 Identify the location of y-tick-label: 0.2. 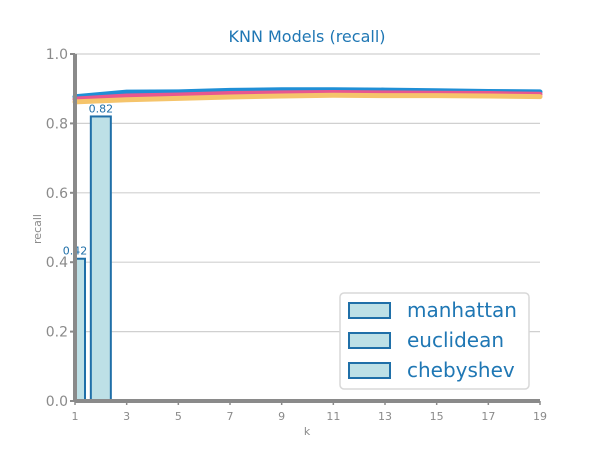
(57, 333).